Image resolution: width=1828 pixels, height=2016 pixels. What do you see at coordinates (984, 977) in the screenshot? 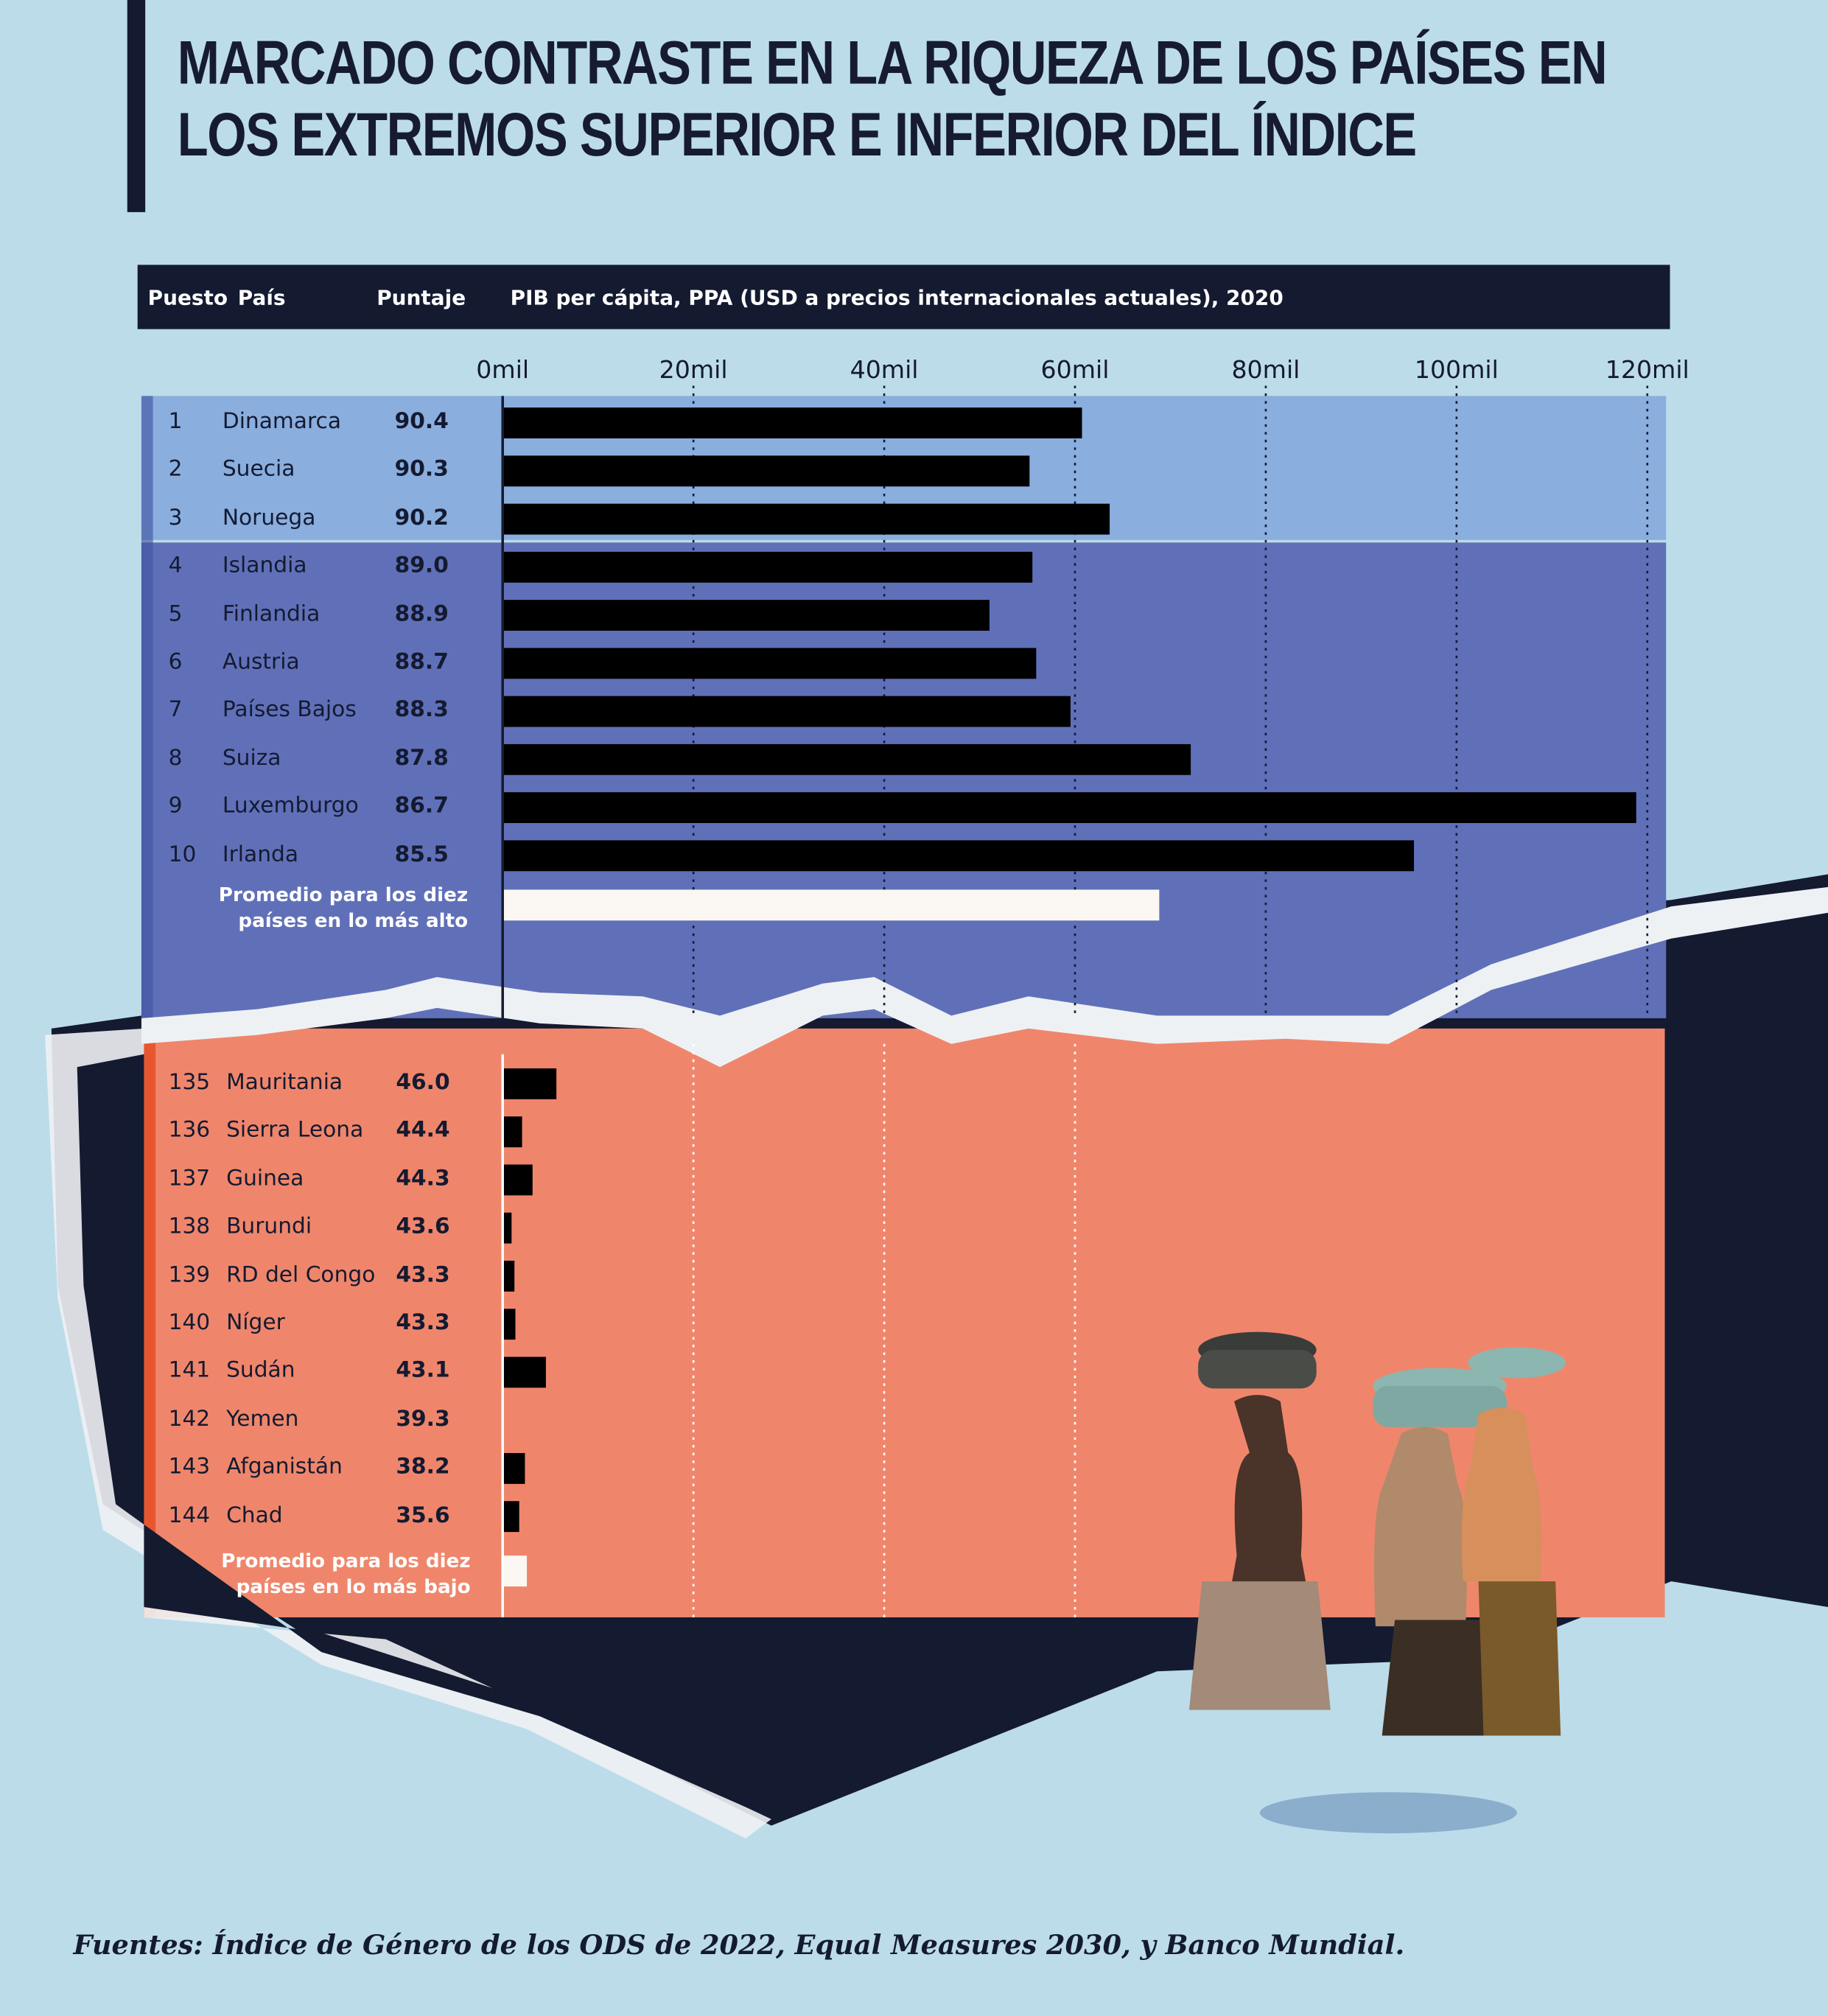
I see `torn-paper-edge` at bounding box center [984, 977].